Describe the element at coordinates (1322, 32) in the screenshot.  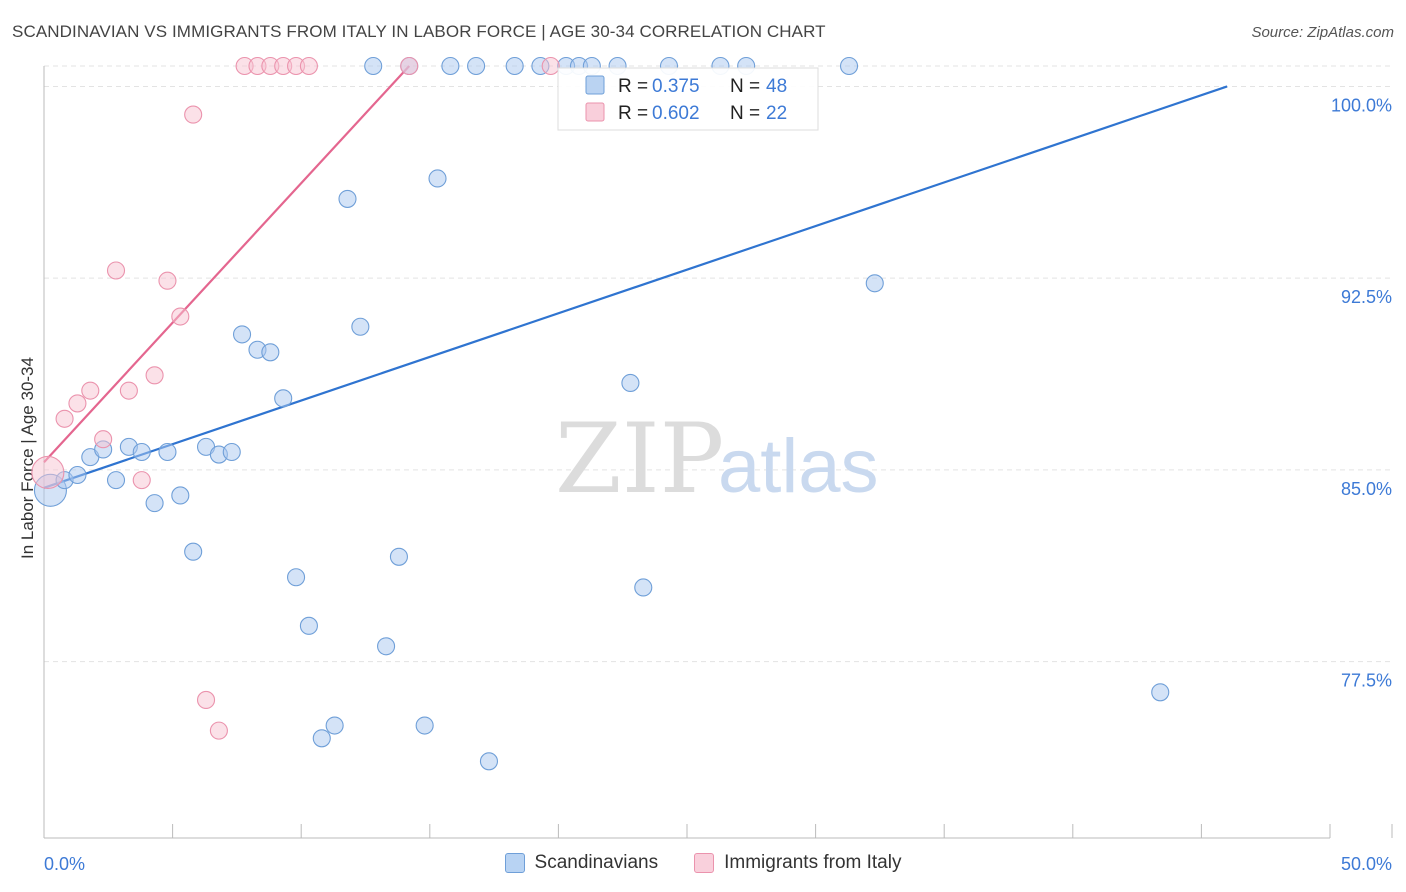
I see `source-label: Source: ZipAtlas.com` at that location.